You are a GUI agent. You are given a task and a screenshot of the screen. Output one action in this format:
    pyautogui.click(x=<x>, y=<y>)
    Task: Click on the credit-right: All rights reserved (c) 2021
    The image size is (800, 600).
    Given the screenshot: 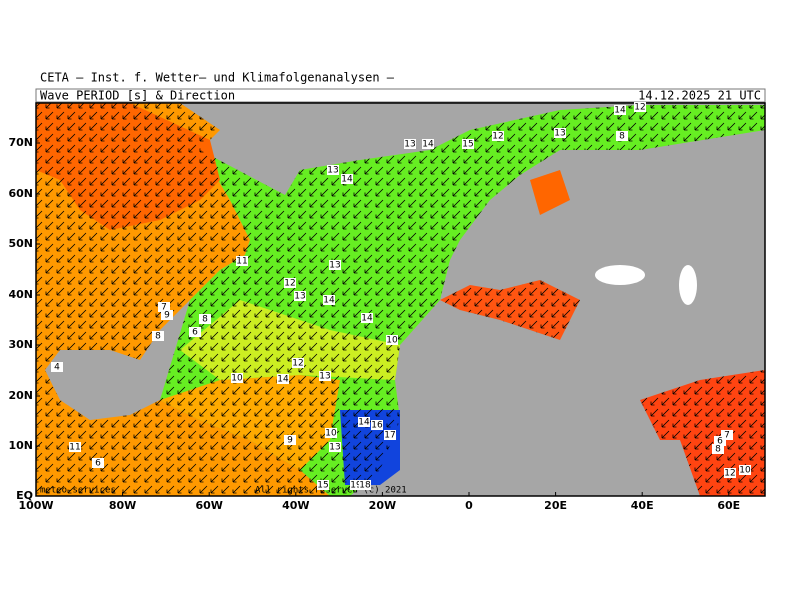 What is the action you would take?
    pyautogui.click(x=331, y=491)
    